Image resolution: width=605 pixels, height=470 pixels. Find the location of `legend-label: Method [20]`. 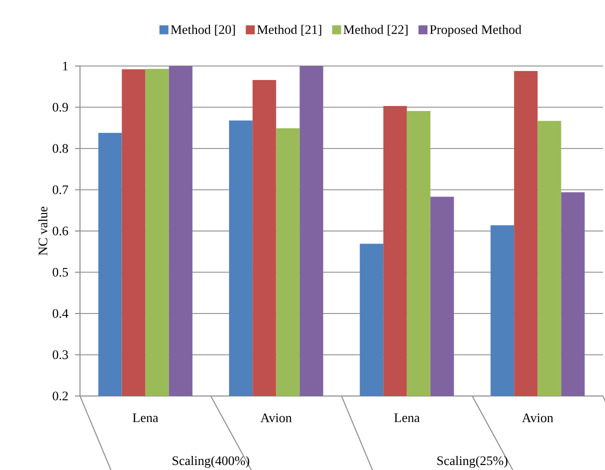

legend-label: Method [20] is located at coordinates (202, 30).